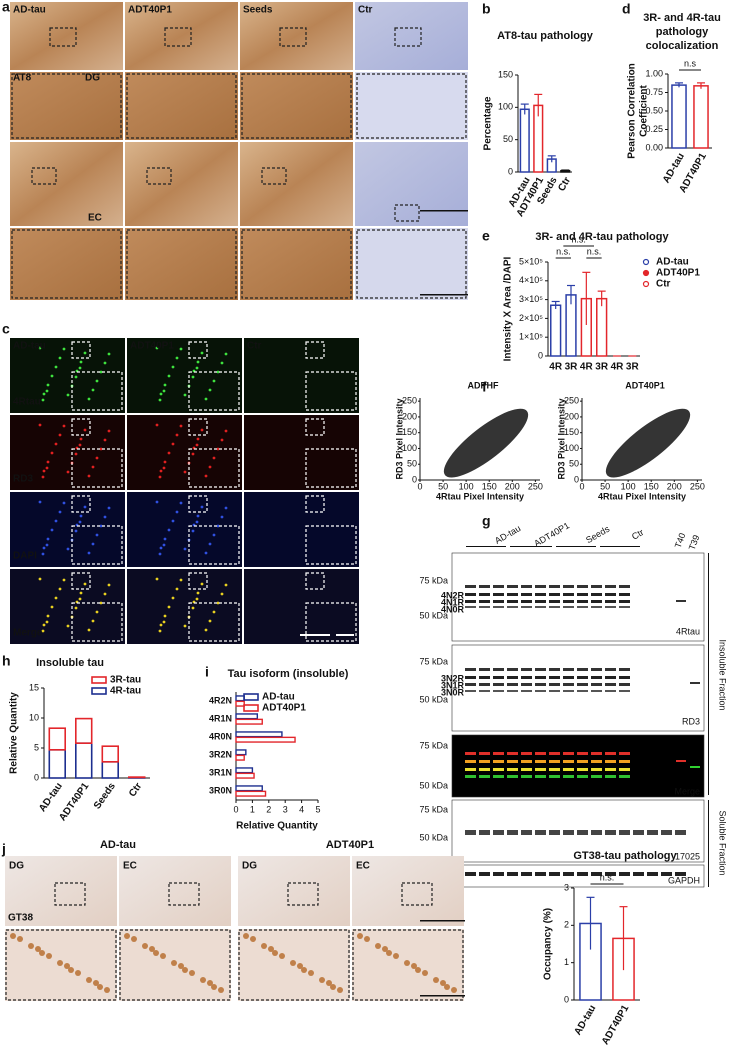  I want to click on chart-title: ADPHF, so click(484, 385).